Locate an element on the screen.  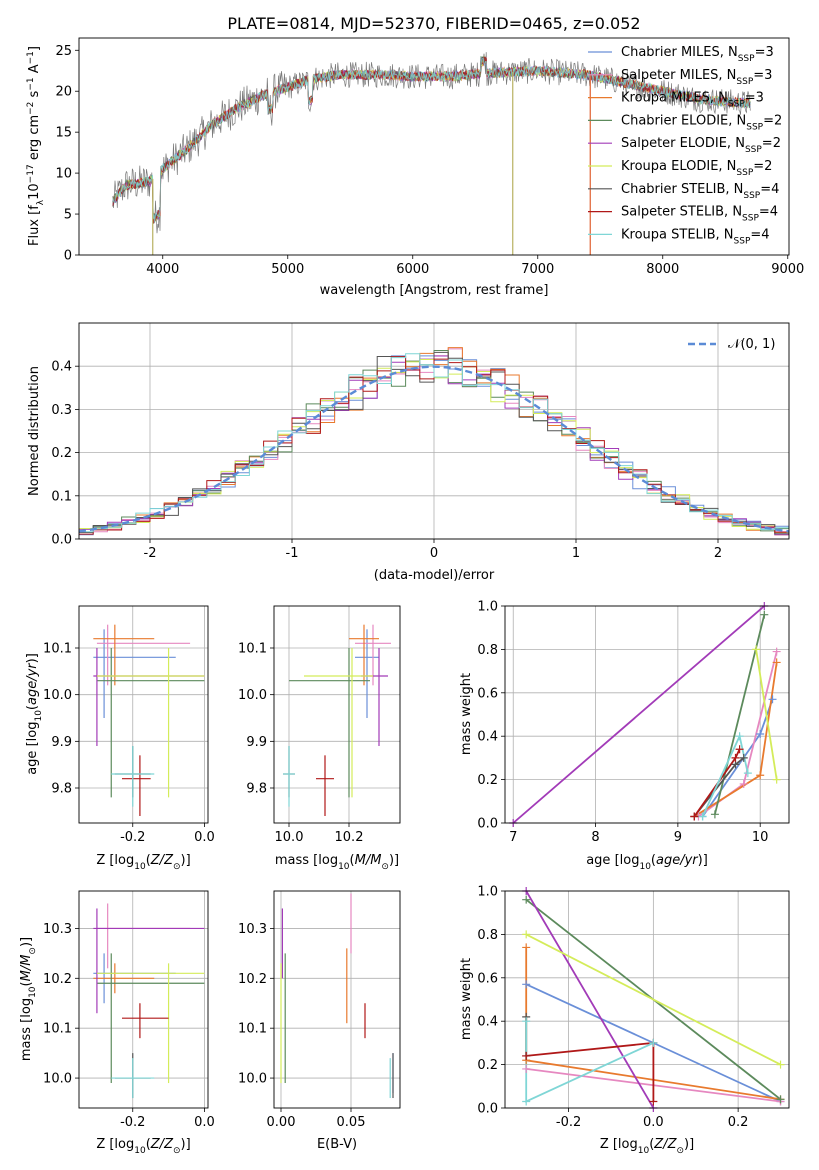
legend-label-kroupa-elodie: Kroupa ELODIE, NSSP=2 is located at coordinates (696, 168).